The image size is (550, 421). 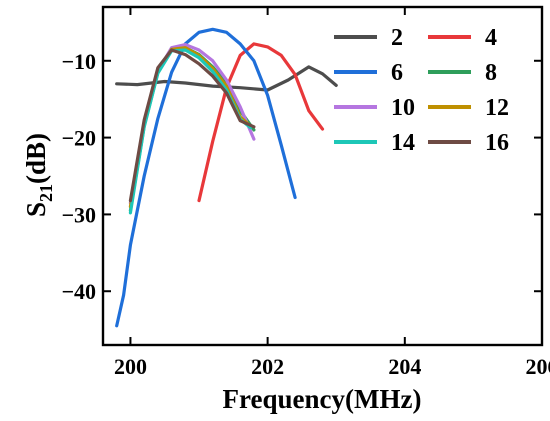 What do you see at coordinates (397, 38) in the screenshot?
I see `legend-label: 2` at bounding box center [397, 38].